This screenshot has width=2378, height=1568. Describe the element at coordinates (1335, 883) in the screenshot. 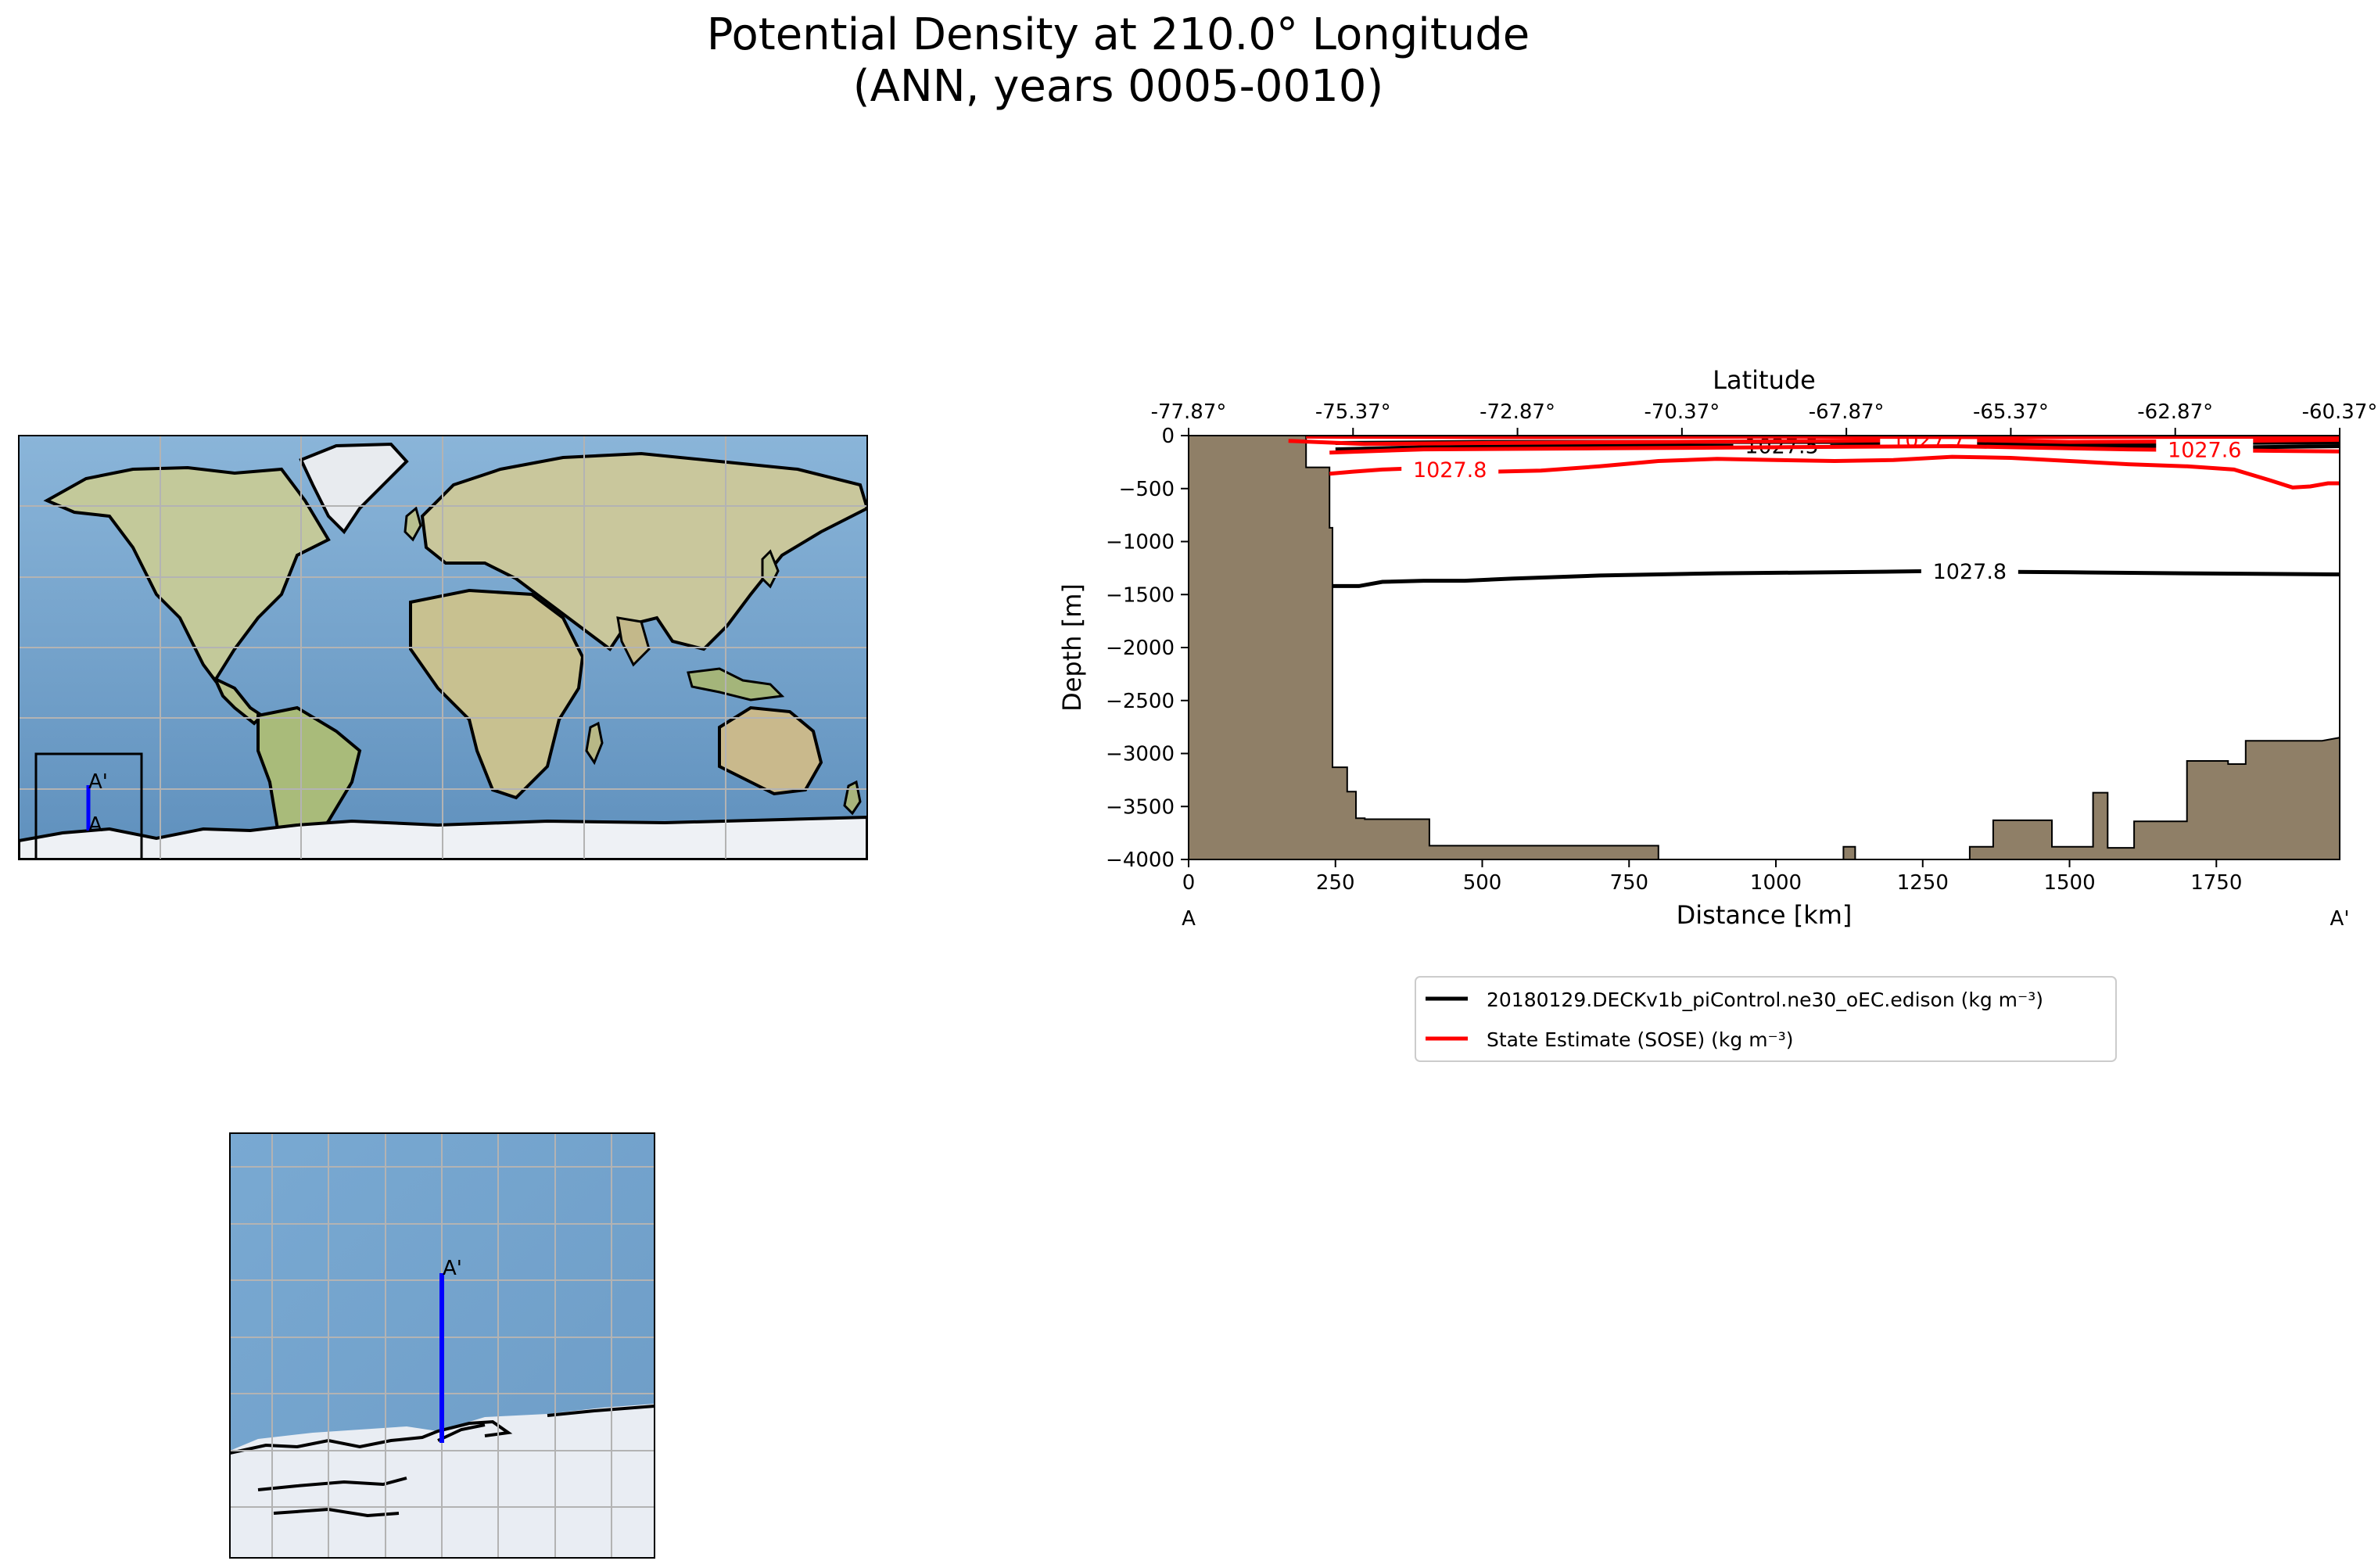

I see `xtick-label-1: 250` at that location.